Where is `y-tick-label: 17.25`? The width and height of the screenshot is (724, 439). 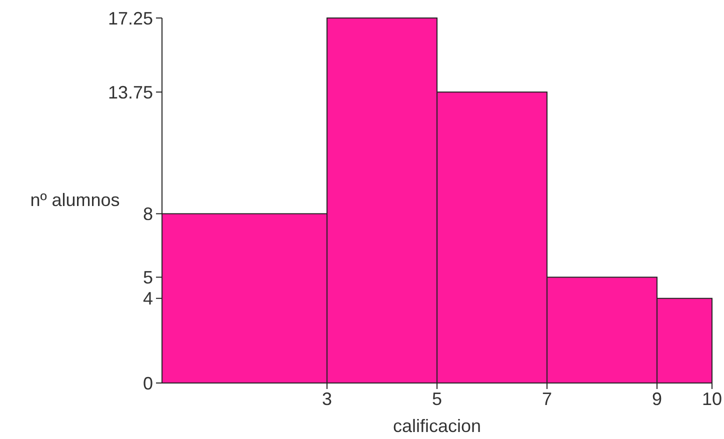 y-tick-label: 17.25 is located at coordinates (130, 18).